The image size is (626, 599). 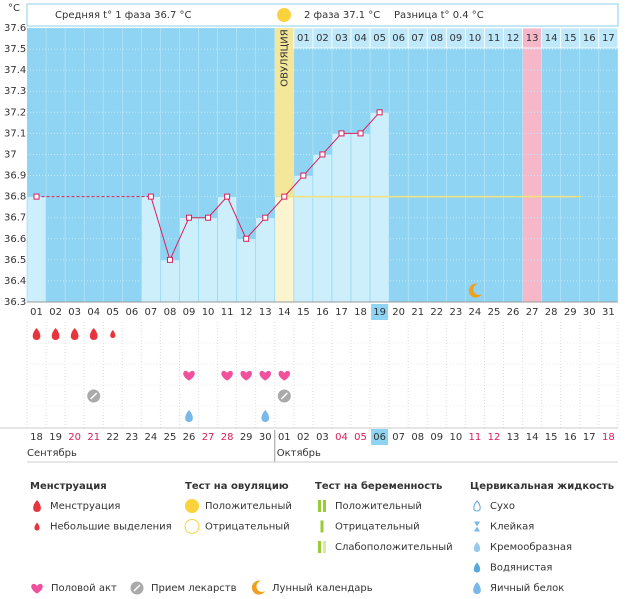 I want to click on date-label: 19, so click(x=55, y=437).